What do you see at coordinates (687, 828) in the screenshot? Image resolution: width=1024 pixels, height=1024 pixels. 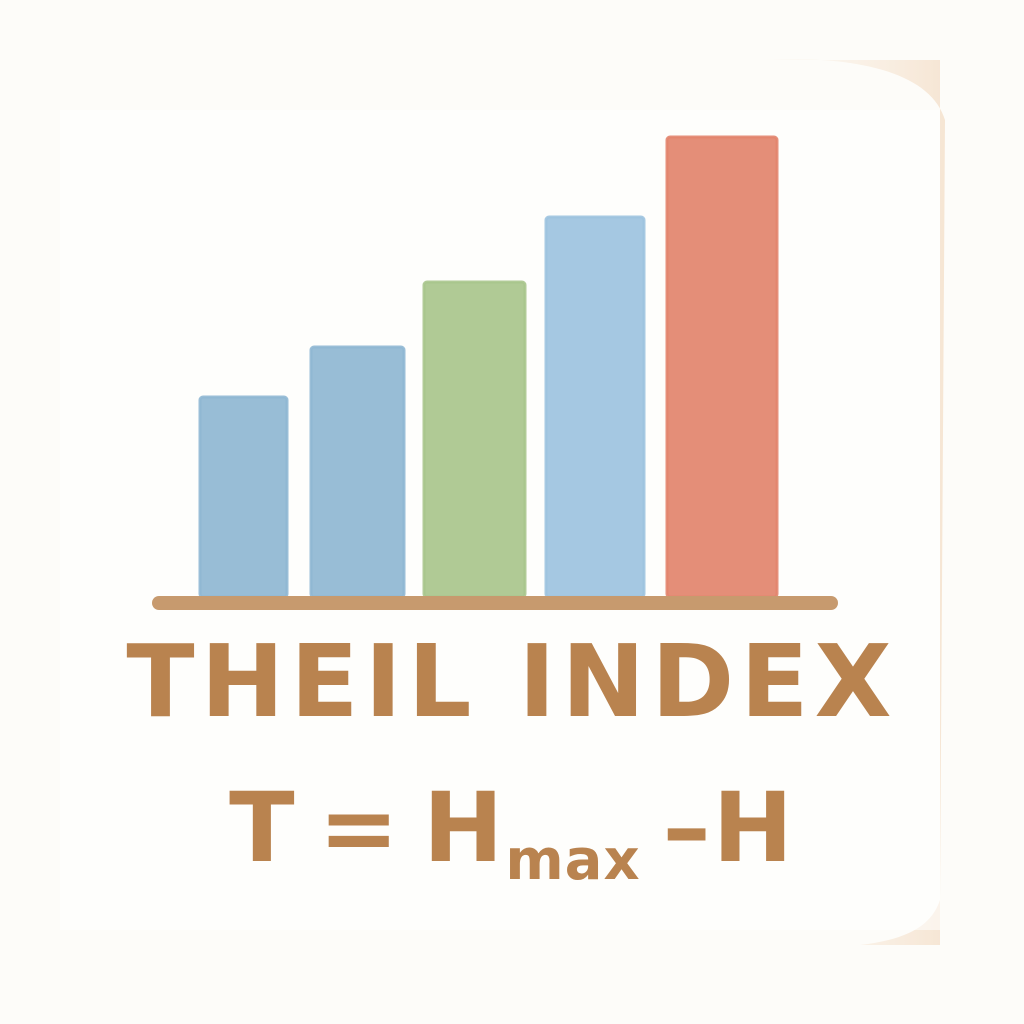 I see `formula-minus: –` at bounding box center [687, 828].